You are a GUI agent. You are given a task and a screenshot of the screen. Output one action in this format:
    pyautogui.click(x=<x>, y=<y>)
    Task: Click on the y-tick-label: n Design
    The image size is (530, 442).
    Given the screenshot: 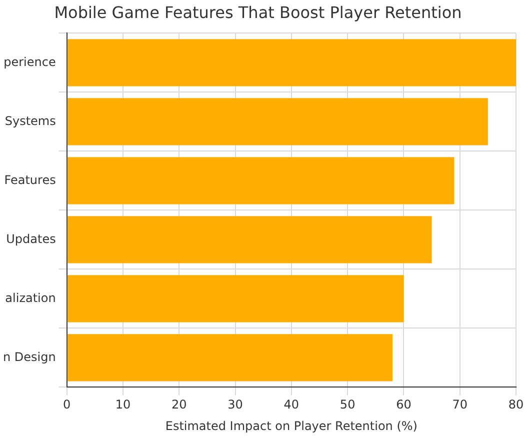 What is the action you would take?
    pyautogui.click(x=29, y=357)
    